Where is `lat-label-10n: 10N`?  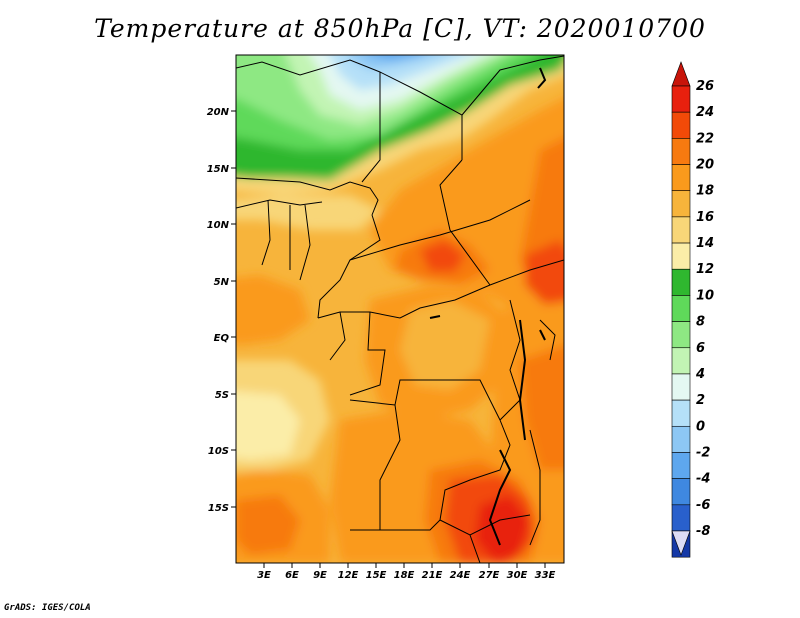
lat-label-10n: 10N is located at coordinates (218, 225).